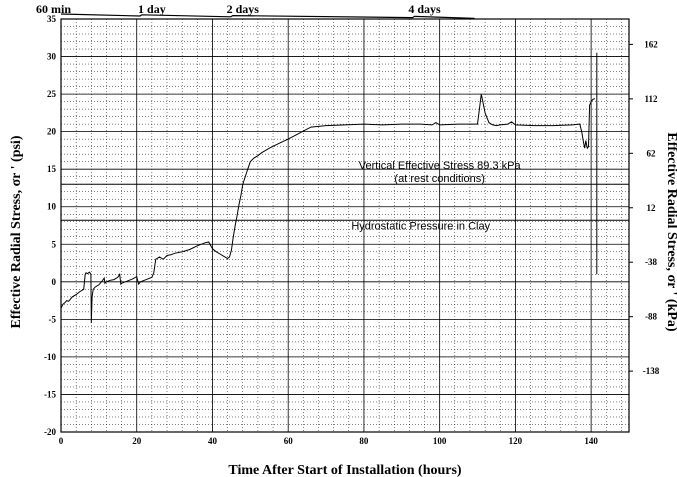 This screenshot has height=477, width=677. Describe the element at coordinates (516, 441) in the screenshot. I see `x-tick-label: 120` at that location.